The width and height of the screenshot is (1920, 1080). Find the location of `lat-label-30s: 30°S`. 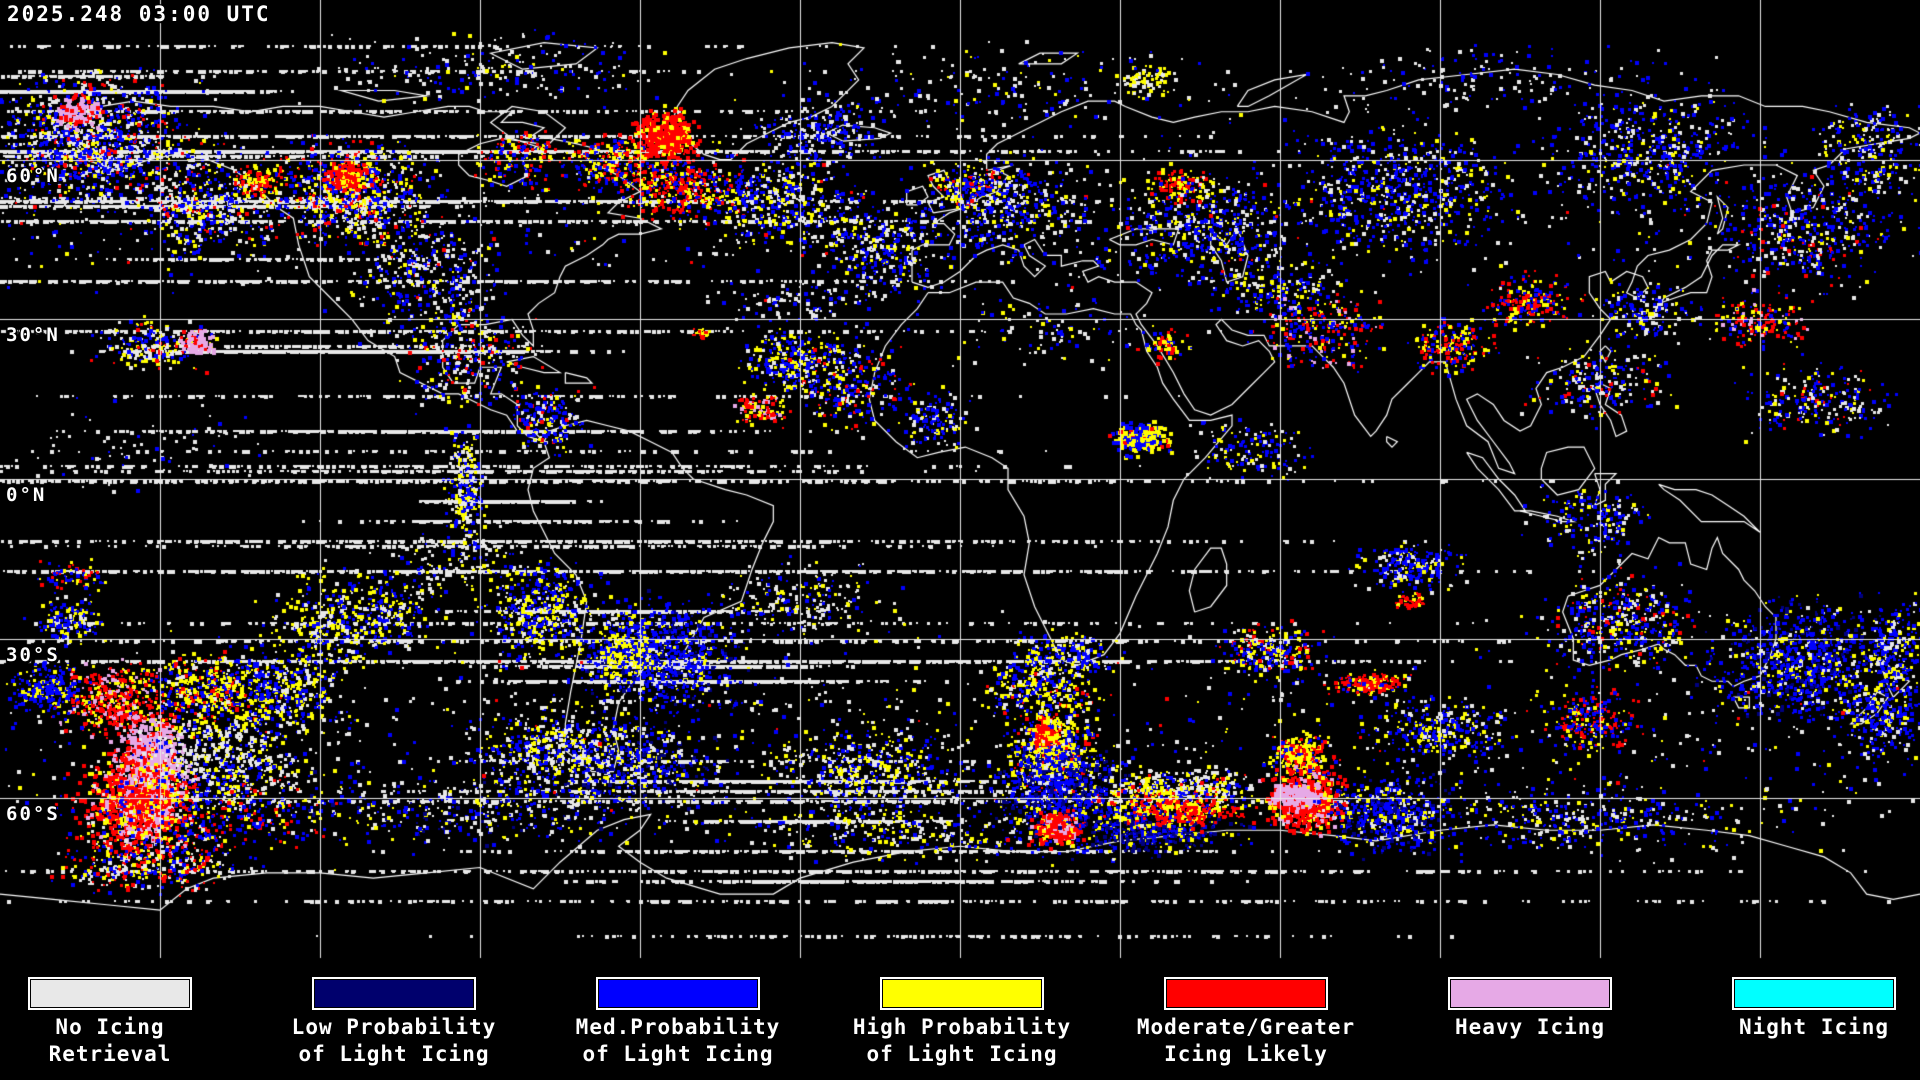

lat-label-30s: 30°S is located at coordinates (33, 655).